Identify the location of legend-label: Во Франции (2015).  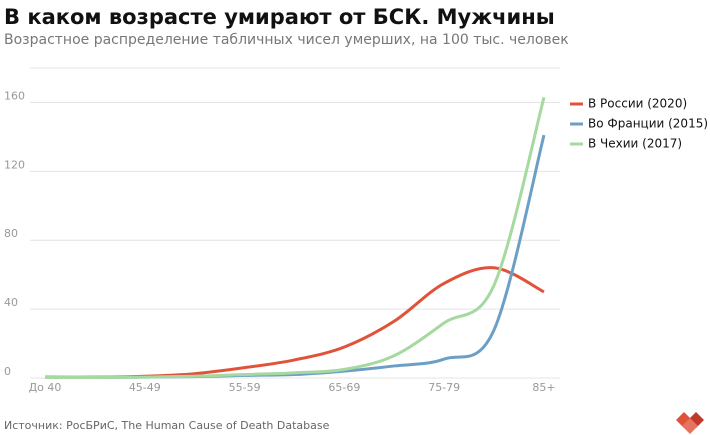
(648, 124).